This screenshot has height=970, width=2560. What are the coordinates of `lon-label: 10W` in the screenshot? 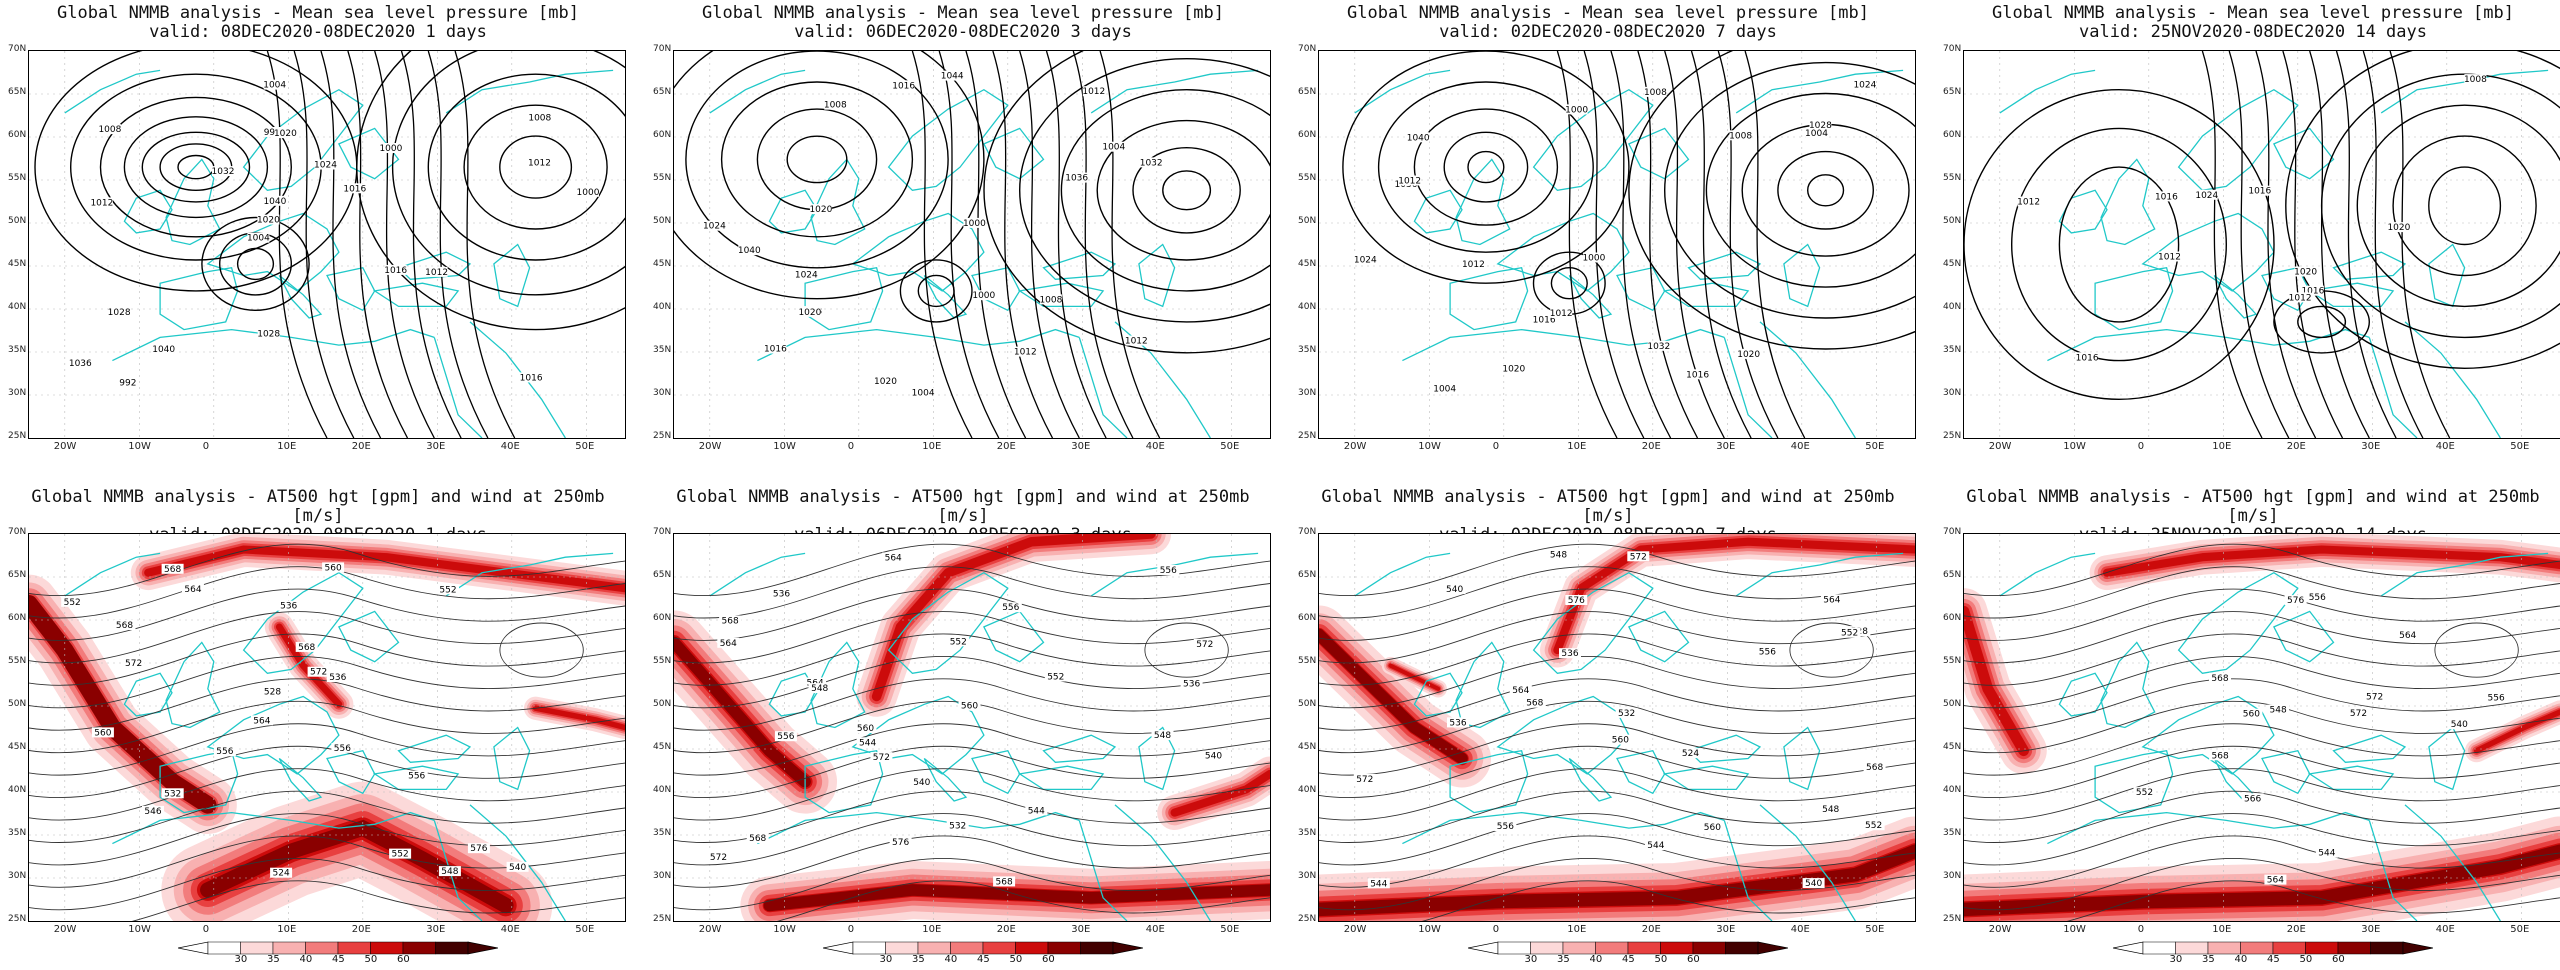 It's located at (1429, 446).